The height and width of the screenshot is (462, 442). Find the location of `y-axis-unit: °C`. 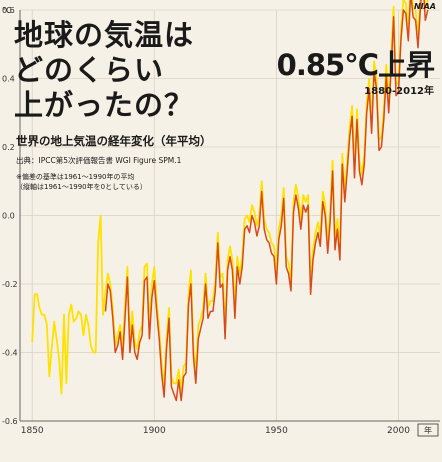

y-axis-unit: °C is located at coordinates (7, 10).